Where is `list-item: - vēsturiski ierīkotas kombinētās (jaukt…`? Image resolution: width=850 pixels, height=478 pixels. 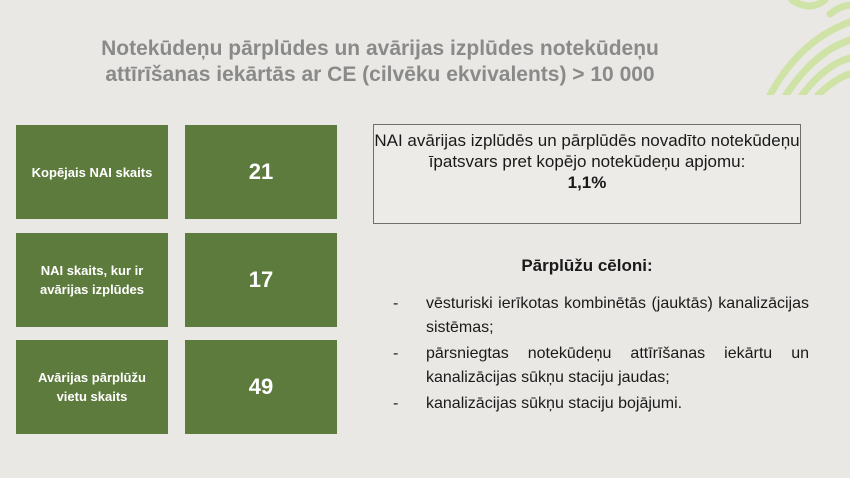 list-item: - vēsturiski ierīkotas kombinētās (jaukt… is located at coordinates (601, 316).